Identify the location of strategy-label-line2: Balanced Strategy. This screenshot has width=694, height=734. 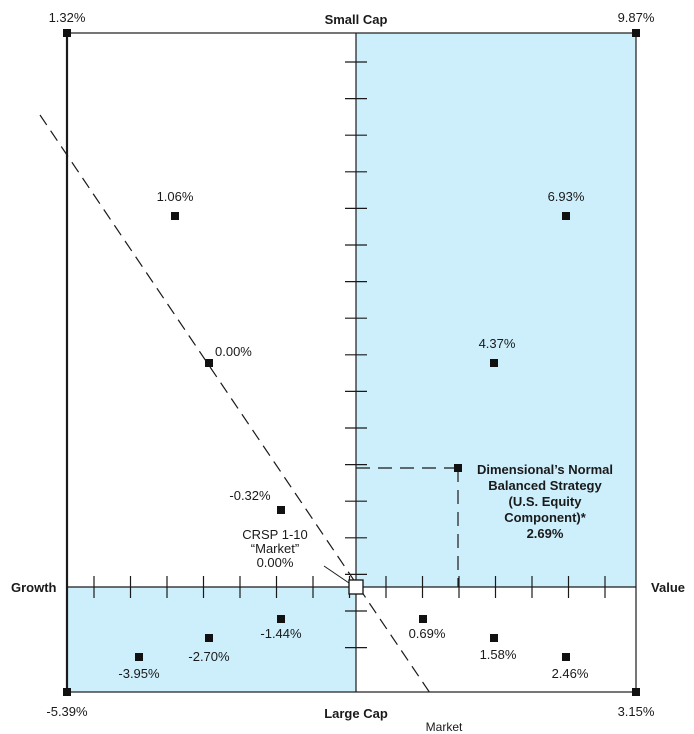
(545, 485).